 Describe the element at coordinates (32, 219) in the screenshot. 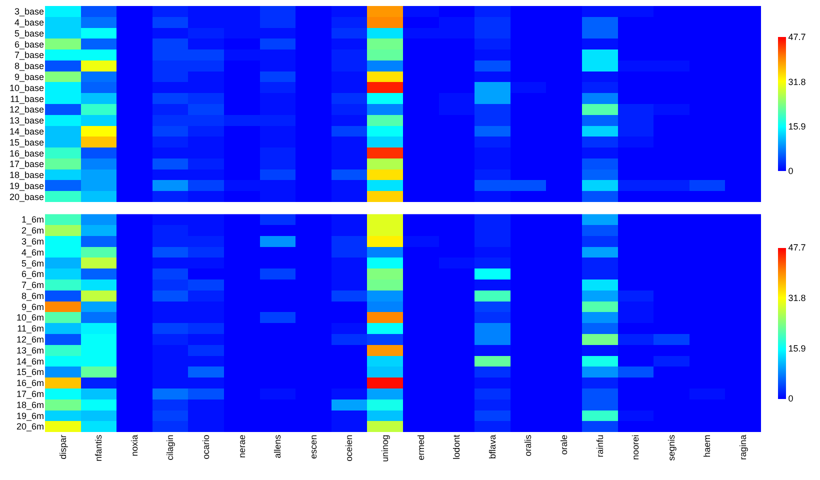

I see `y-tick-label: 1_6m` at that location.